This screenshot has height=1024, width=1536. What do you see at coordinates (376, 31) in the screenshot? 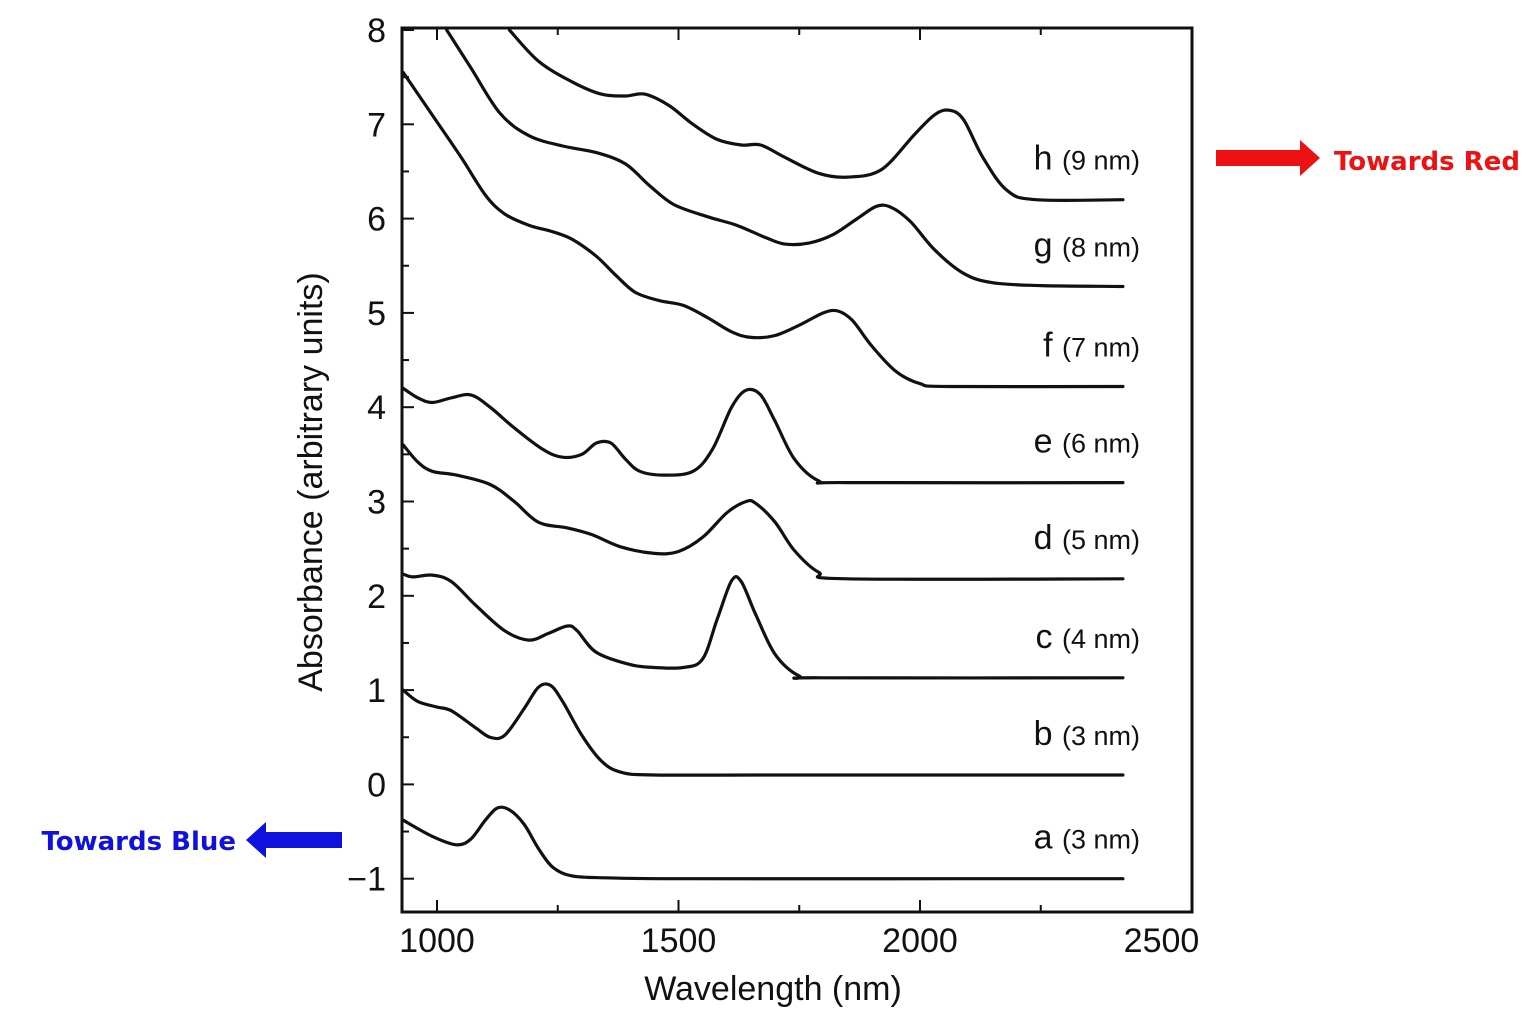
I see `y-tick-label: 8` at bounding box center [376, 31].